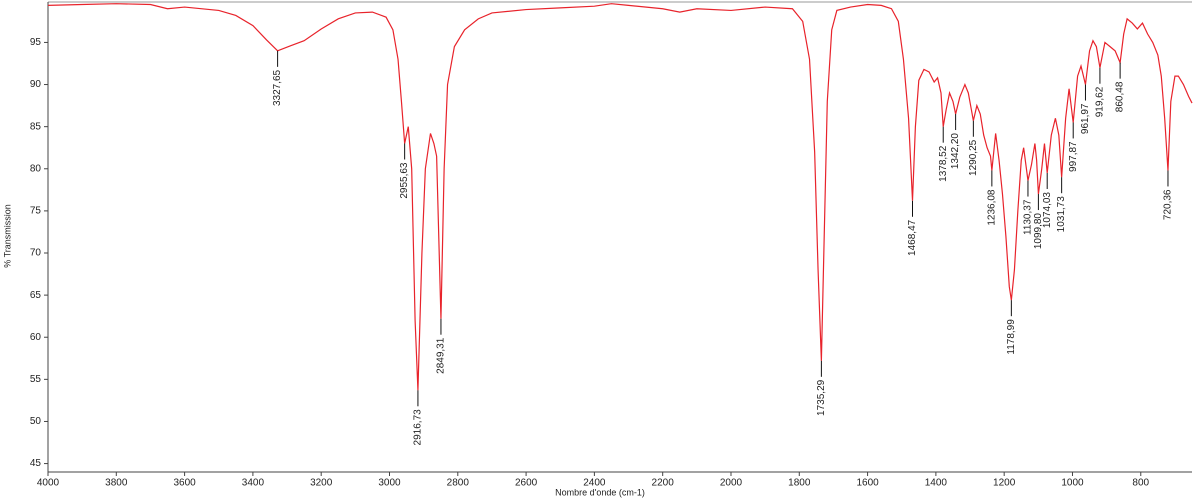 This screenshot has height=500, width=1200. I want to click on peak-label: 2955,63, so click(404, 180).